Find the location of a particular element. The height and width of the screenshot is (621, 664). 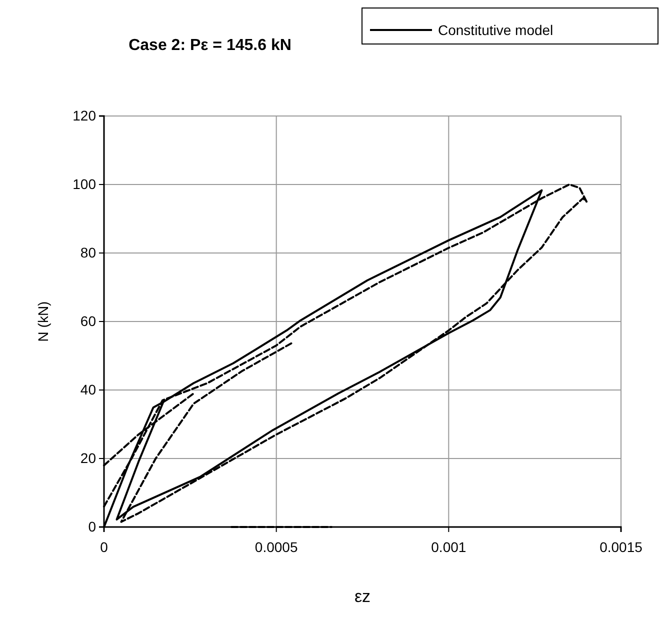

x-tick-label: 0.001 is located at coordinates (448, 546).